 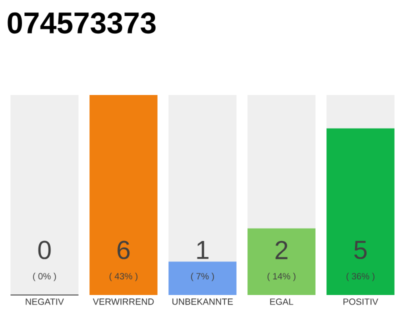 What do you see at coordinates (360, 250) in the screenshot?
I see `data-label: 5` at bounding box center [360, 250].